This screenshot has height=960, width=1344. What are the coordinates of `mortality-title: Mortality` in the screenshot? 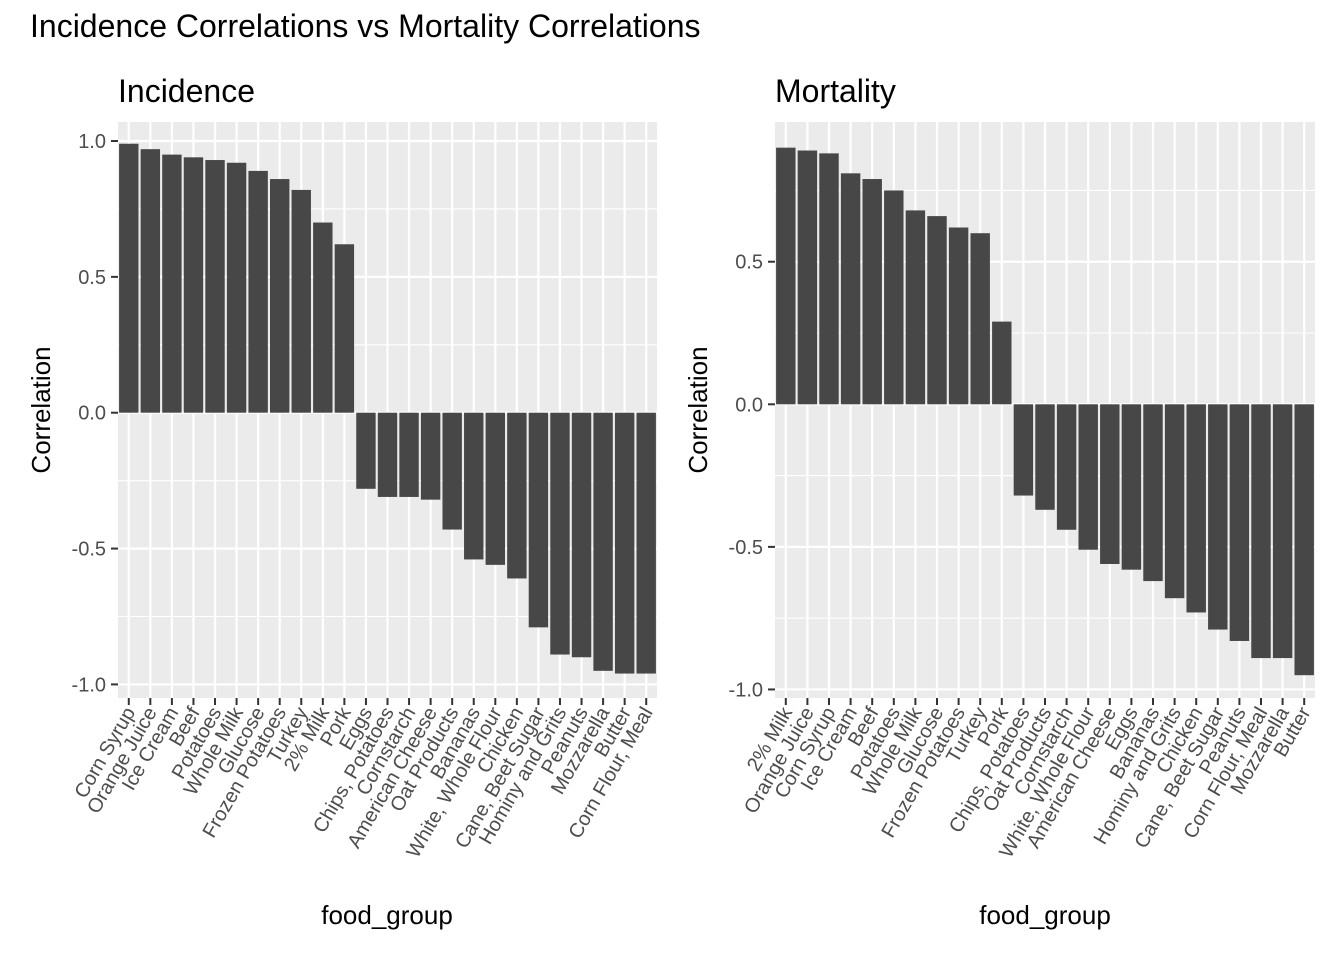 It's located at (835, 91).